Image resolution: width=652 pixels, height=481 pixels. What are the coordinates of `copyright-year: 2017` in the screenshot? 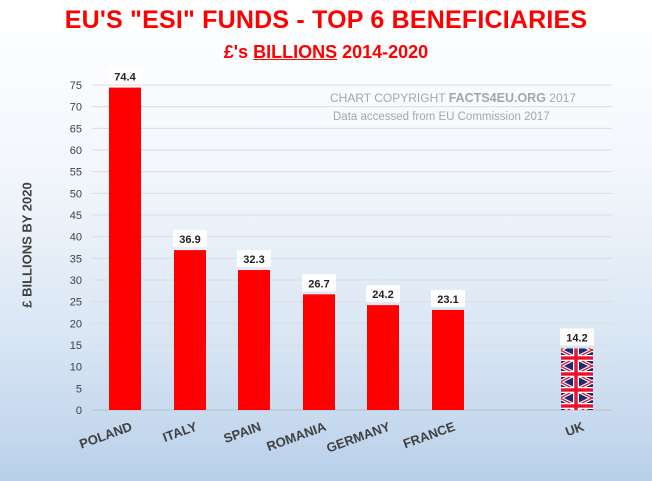 It's located at (560, 98).